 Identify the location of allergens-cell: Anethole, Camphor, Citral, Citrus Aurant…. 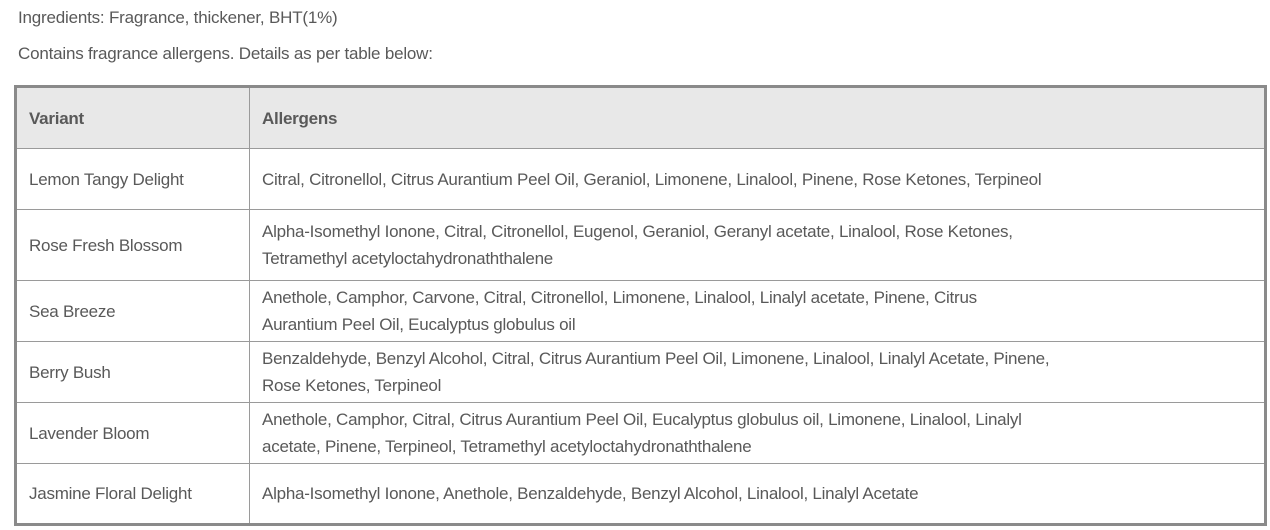
(757, 433).